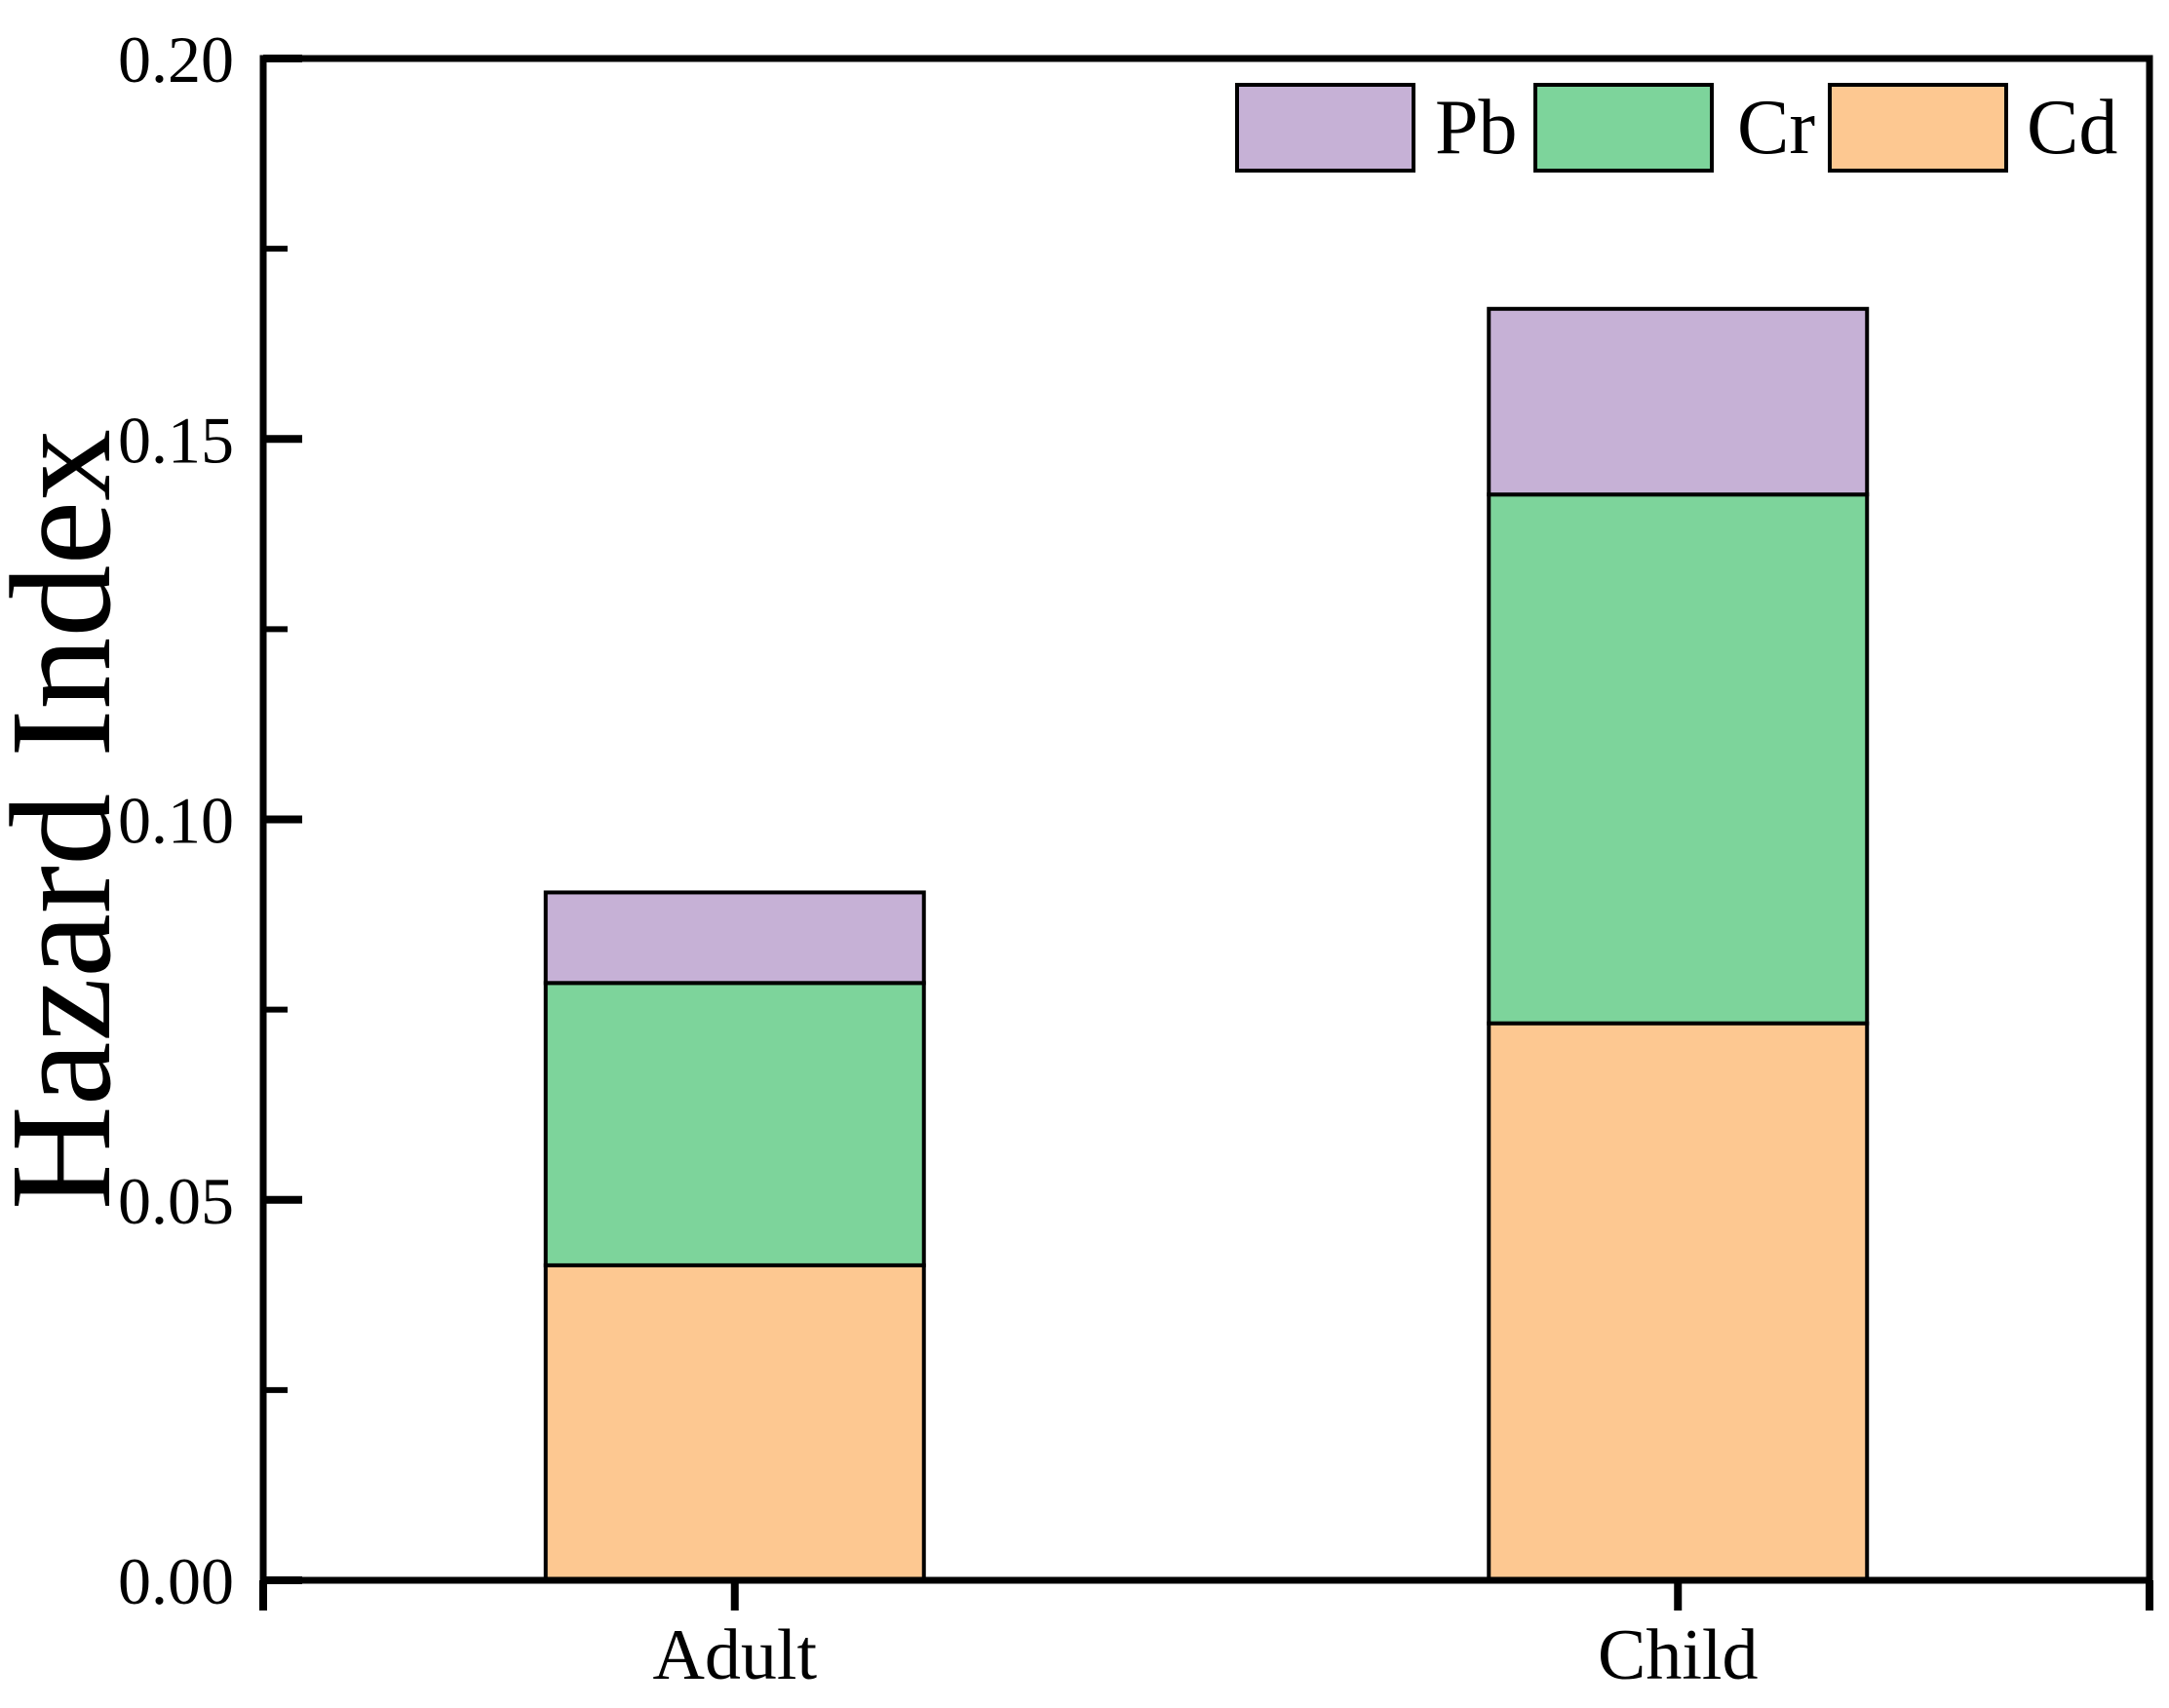 The image size is (2169, 1708). I want to click on bar-segment-child-cr, so click(1678, 759).